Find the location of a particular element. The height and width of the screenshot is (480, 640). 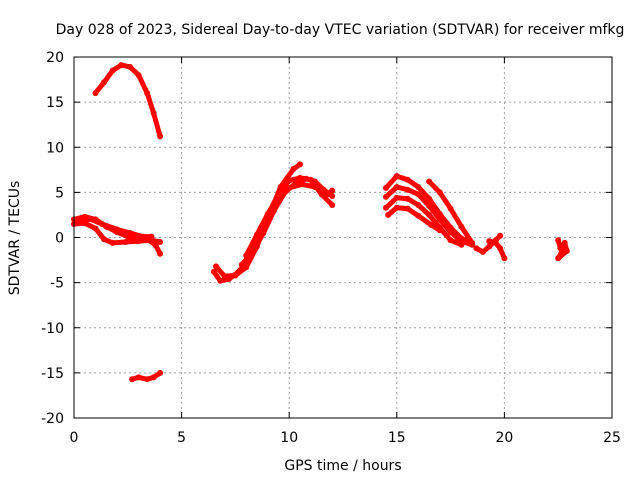

y-tick-label: -15 is located at coordinates (52, 374).